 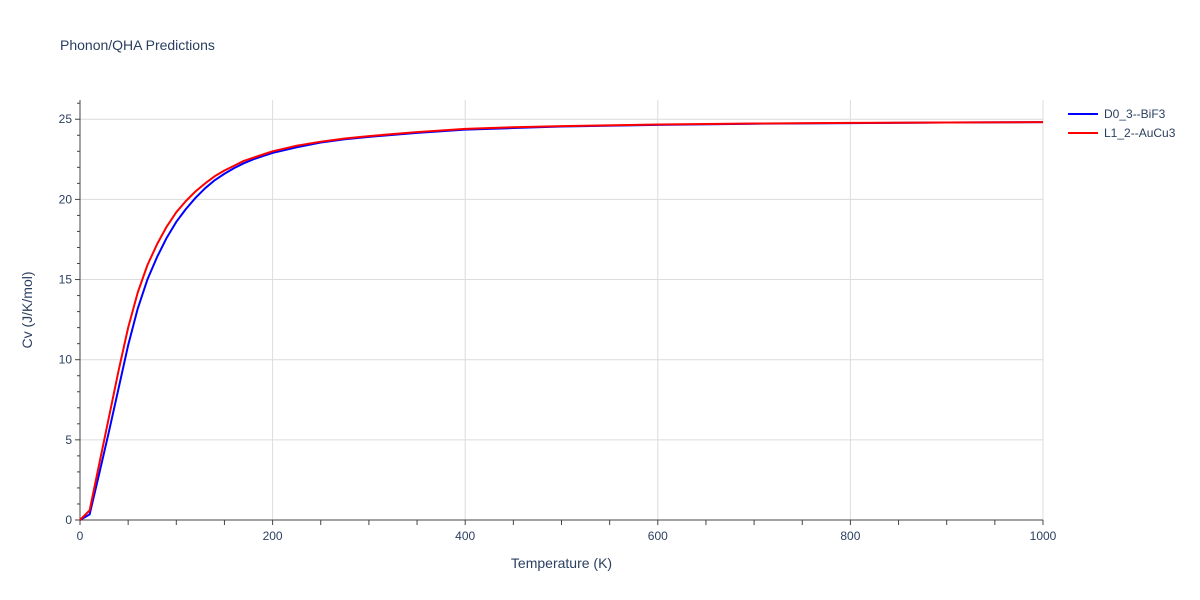 I want to click on x-tick-label: 1000, so click(x=1043, y=536).